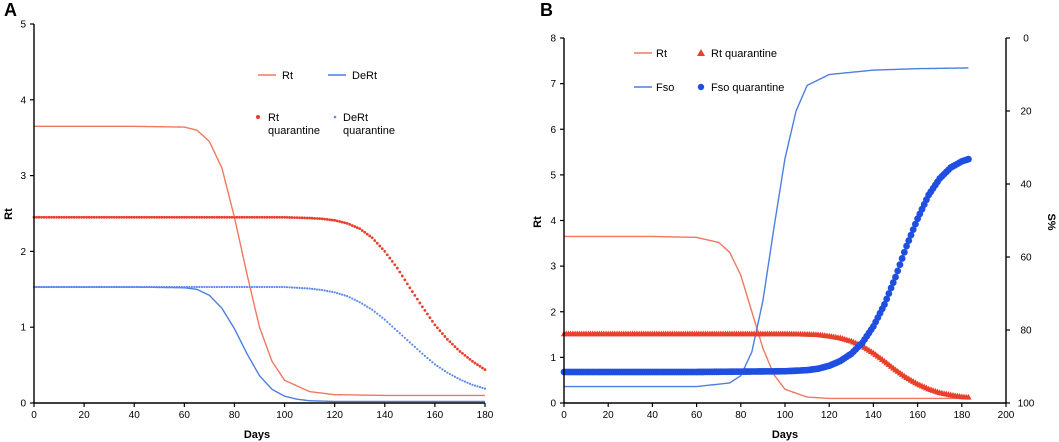  What do you see at coordinates (747, 88) in the screenshot?
I see `legend-label-b-fso-quarantine: Fso quarantine` at bounding box center [747, 88].